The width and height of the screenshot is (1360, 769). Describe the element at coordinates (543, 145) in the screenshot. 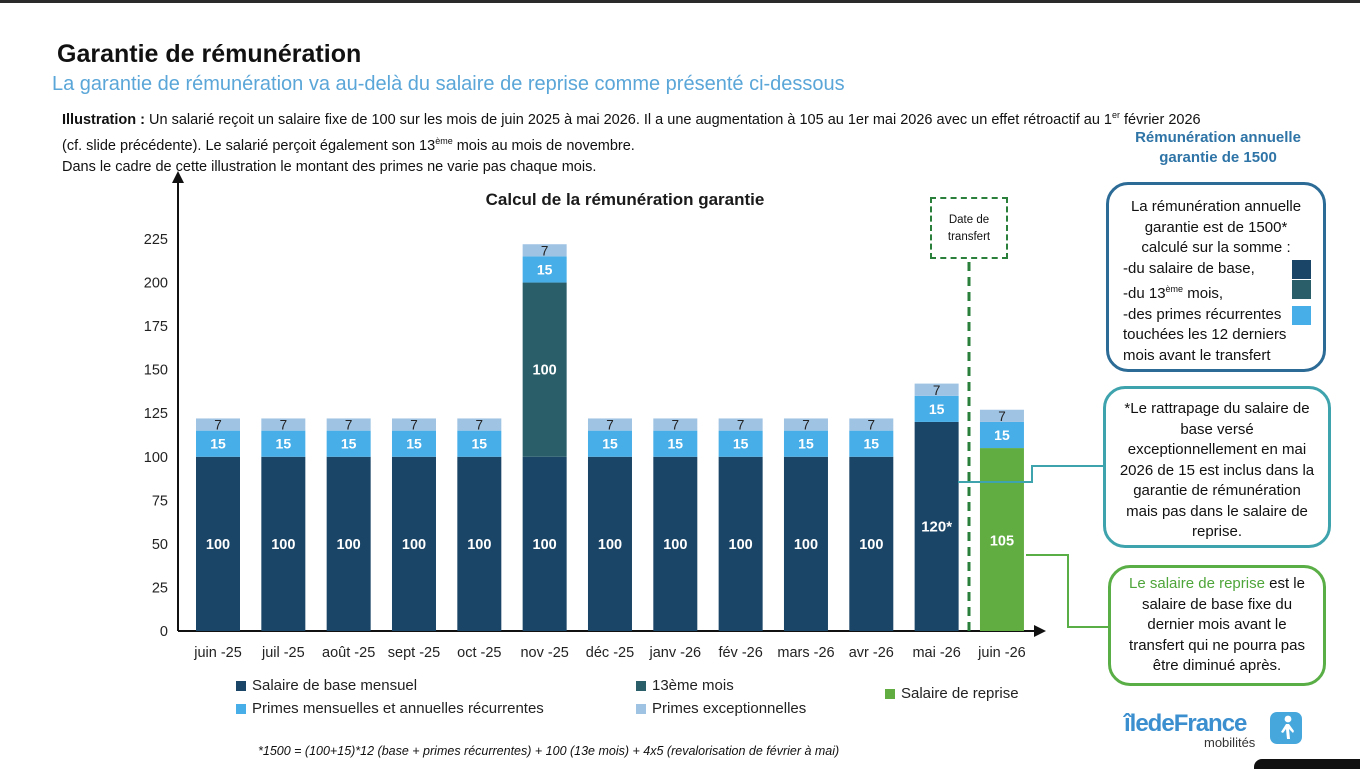

I see `illustration-line-2b: mois au mois de novembre.` at that location.